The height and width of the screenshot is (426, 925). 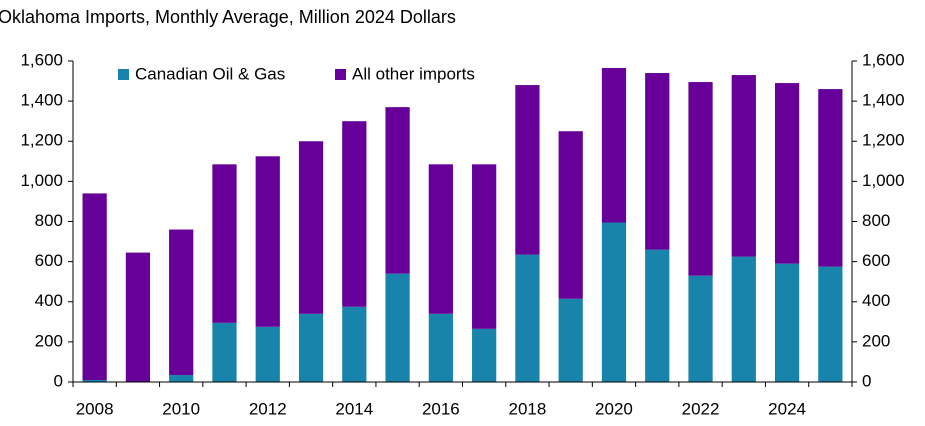 I want to click on legend-label: All other imports, so click(x=413, y=73).